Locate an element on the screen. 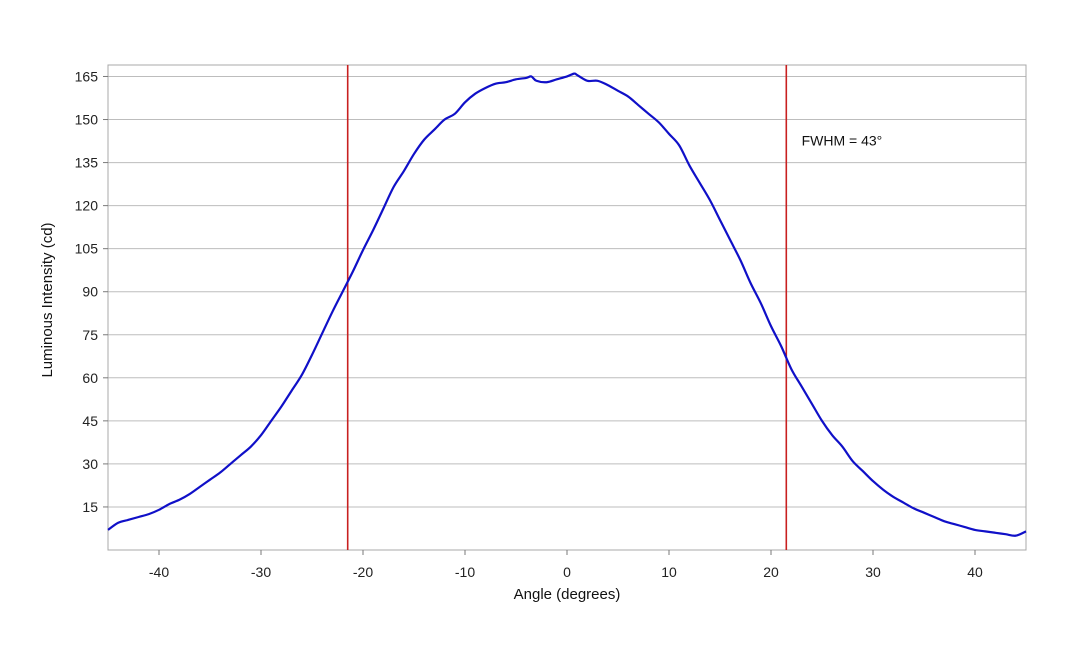 The height and width of the screenshot is (648, 1080). y-axis-ticks: 15 30 45 60 75 90 105 120 135 150 165 is located at coordinates (91, 291).